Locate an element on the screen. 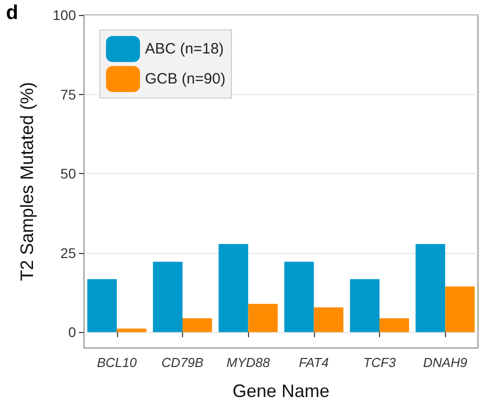 This screenshot has width=486, height=406. y-tick-label: 0 is located at coordinates (72, 332).